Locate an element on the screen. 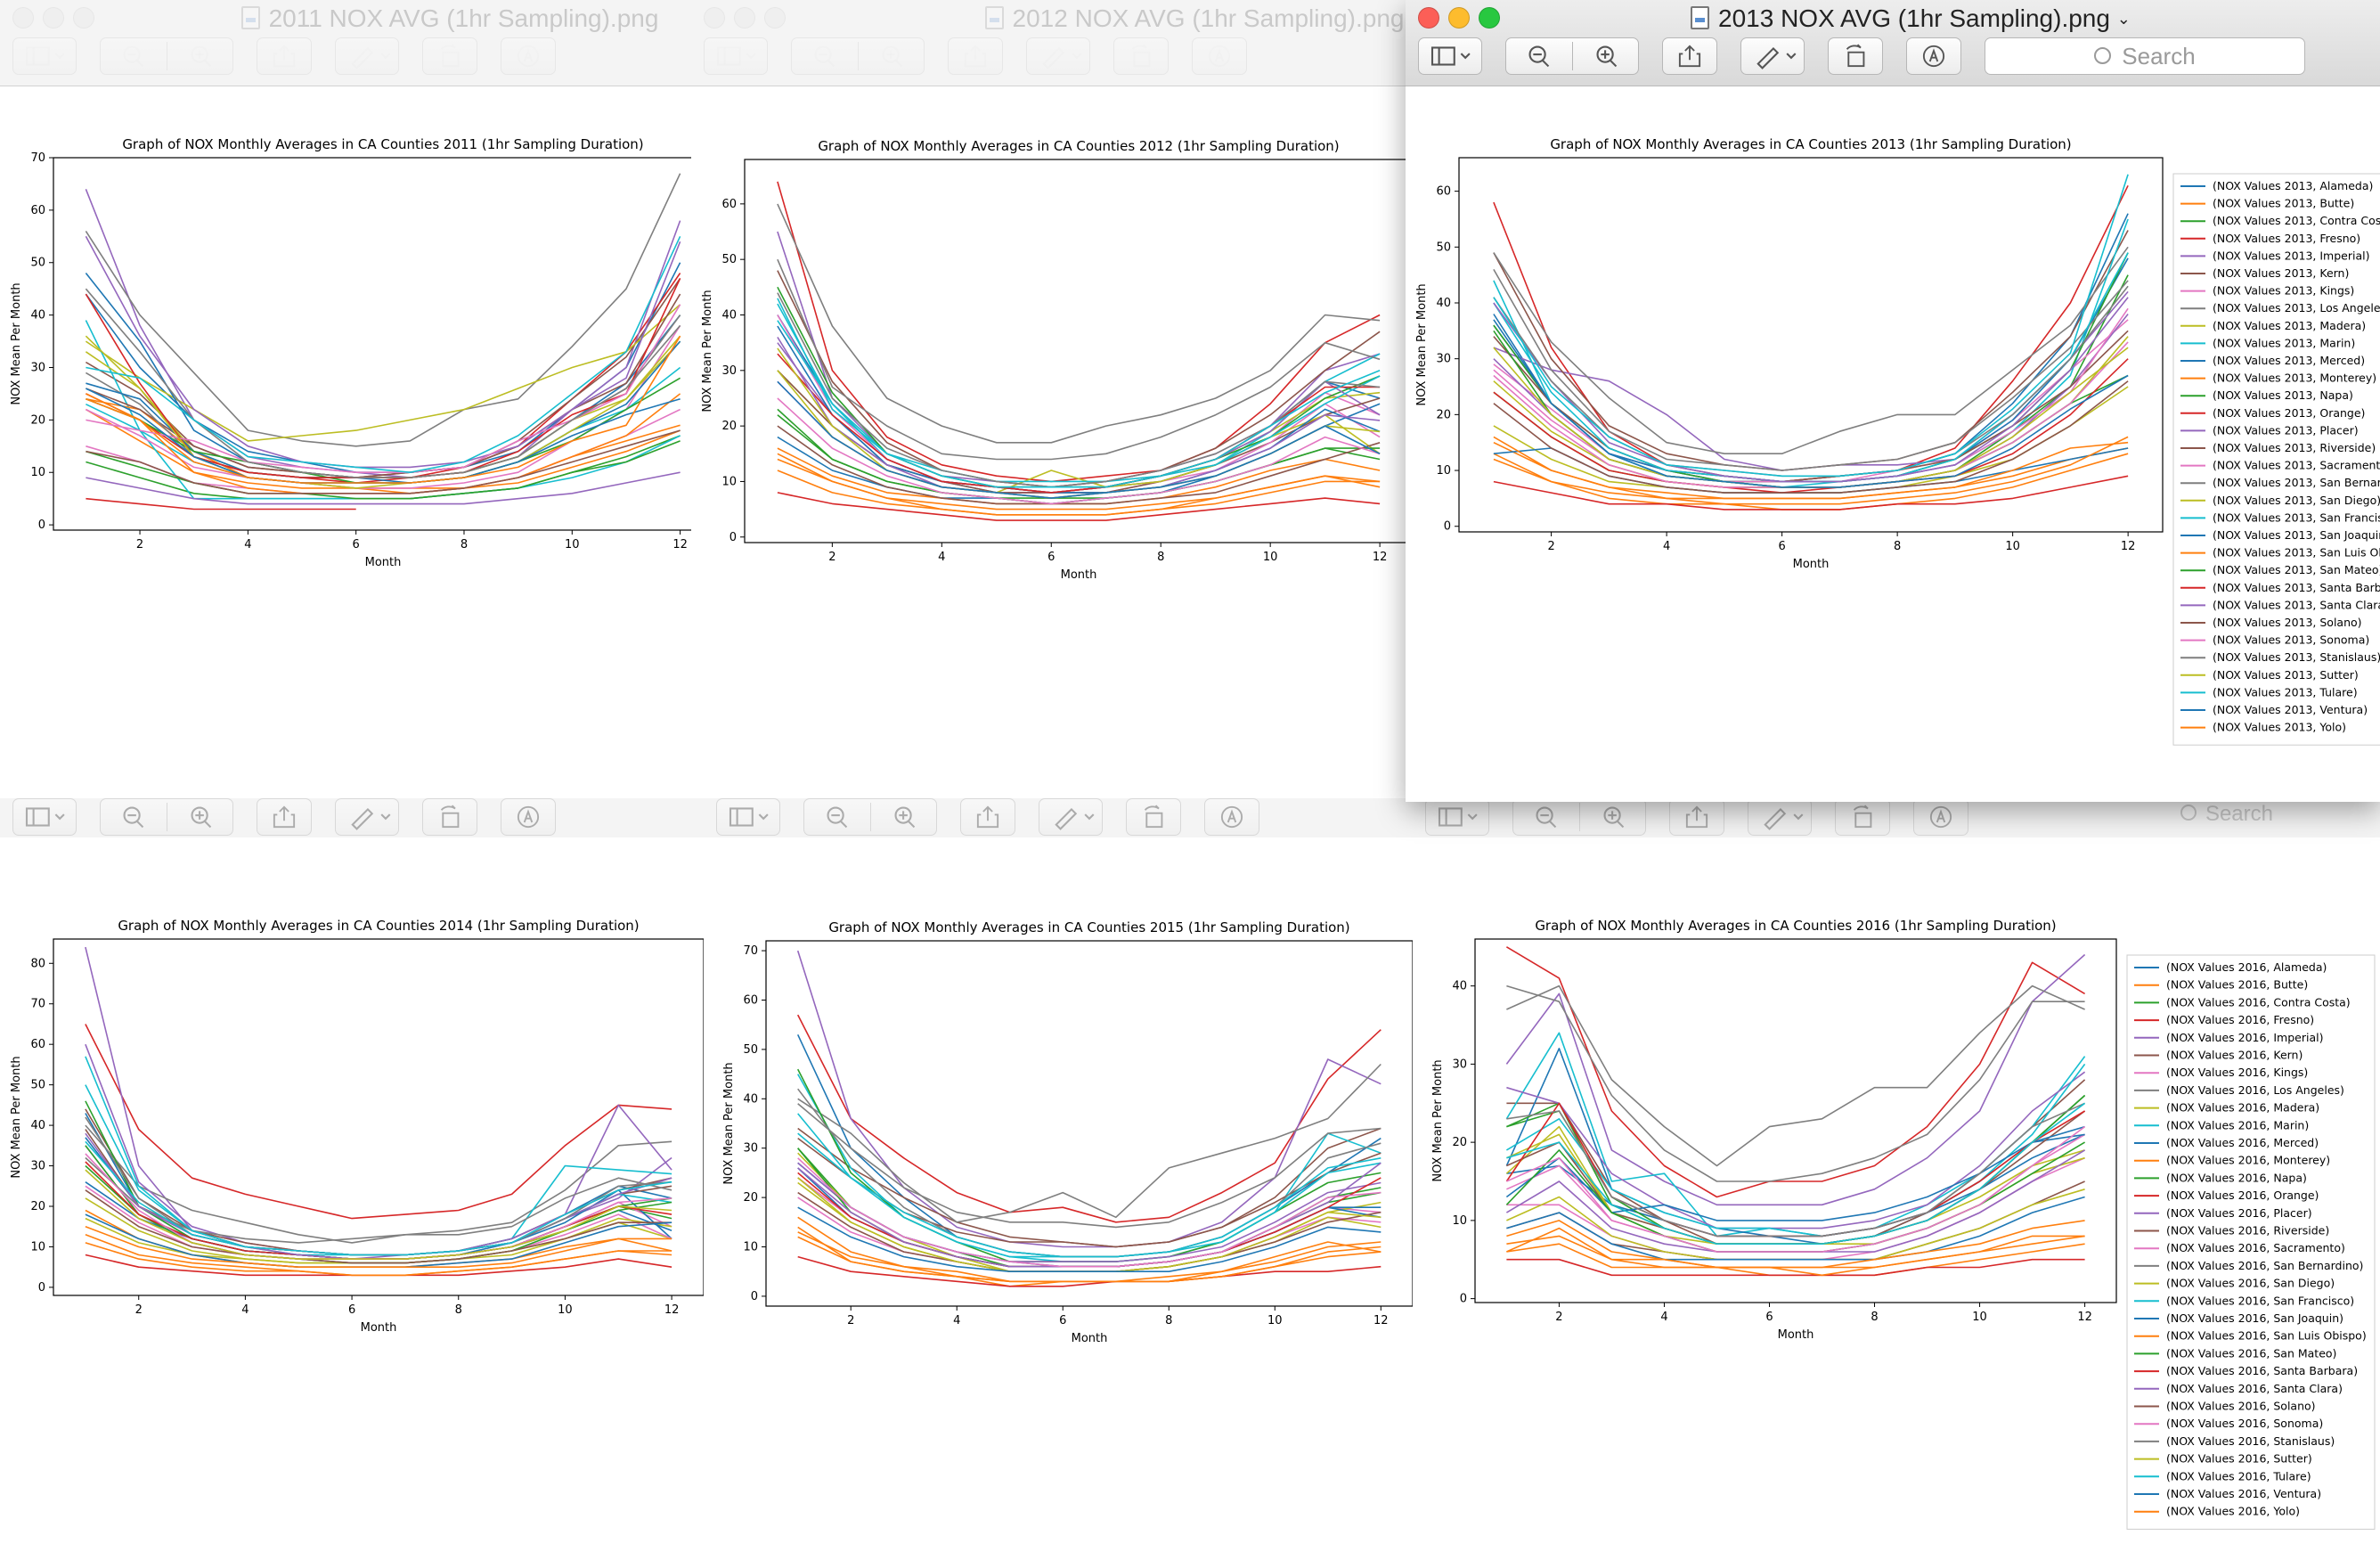 Image resolution: width=2380 pixels, height=1552 pixels. y-tick-label: 50 is located at coordinates (729, 259).